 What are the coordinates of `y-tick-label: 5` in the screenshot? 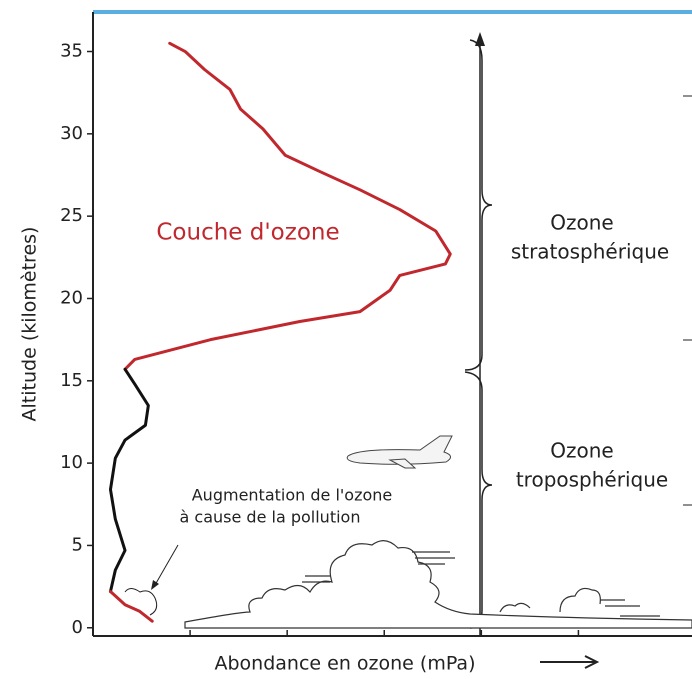 It's located at (77, 544).